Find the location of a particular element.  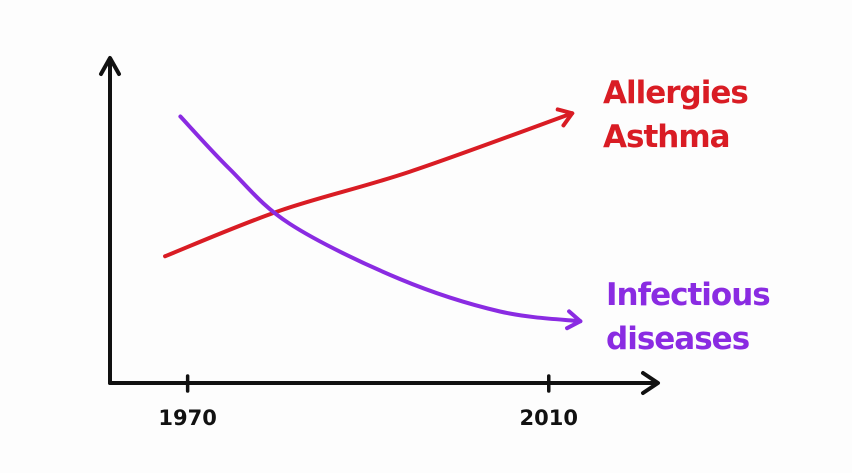

x-tick-label-2010: 2010 is located at coordinates (549, 418).